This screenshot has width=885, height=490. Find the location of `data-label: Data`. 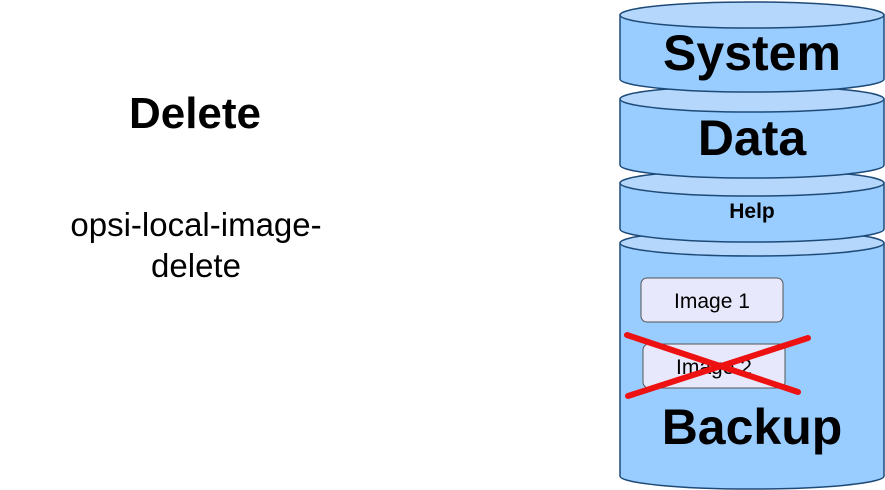

data-label: Data is located at coordinates (753, 138).